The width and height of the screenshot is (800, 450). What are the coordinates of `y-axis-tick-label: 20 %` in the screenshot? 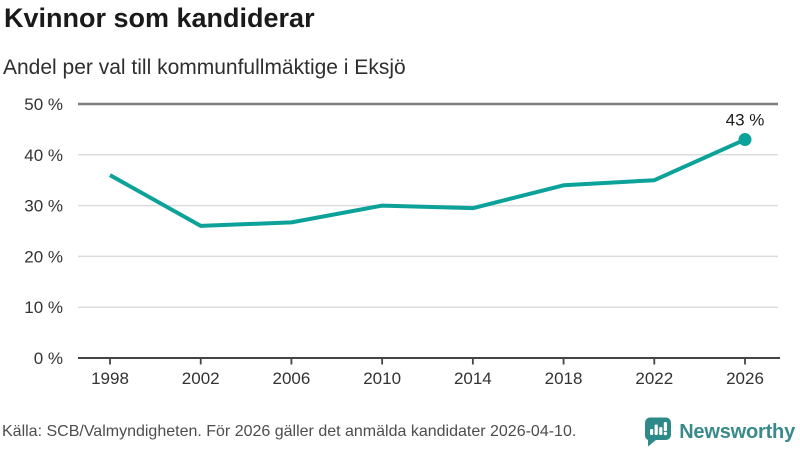 It's located at (43, 256).